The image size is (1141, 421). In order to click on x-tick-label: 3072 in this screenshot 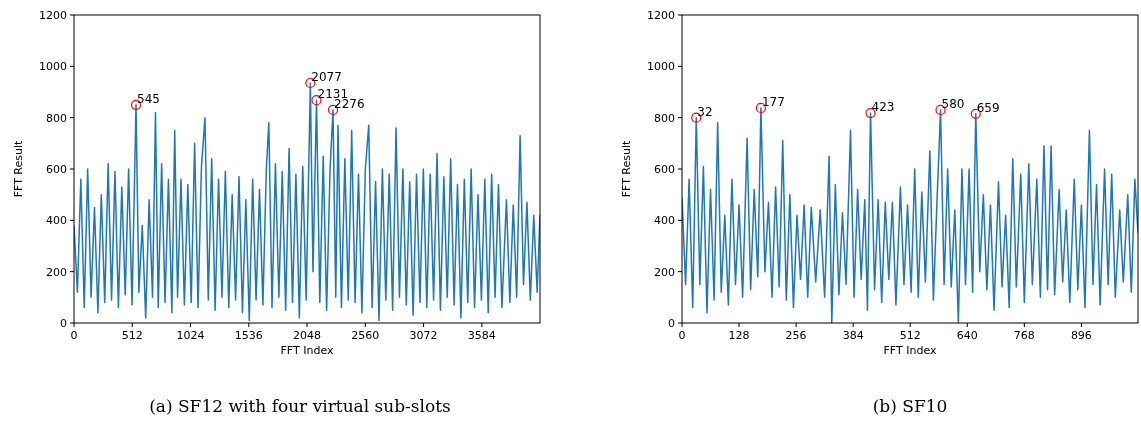, I will do `click(423, 335)`.